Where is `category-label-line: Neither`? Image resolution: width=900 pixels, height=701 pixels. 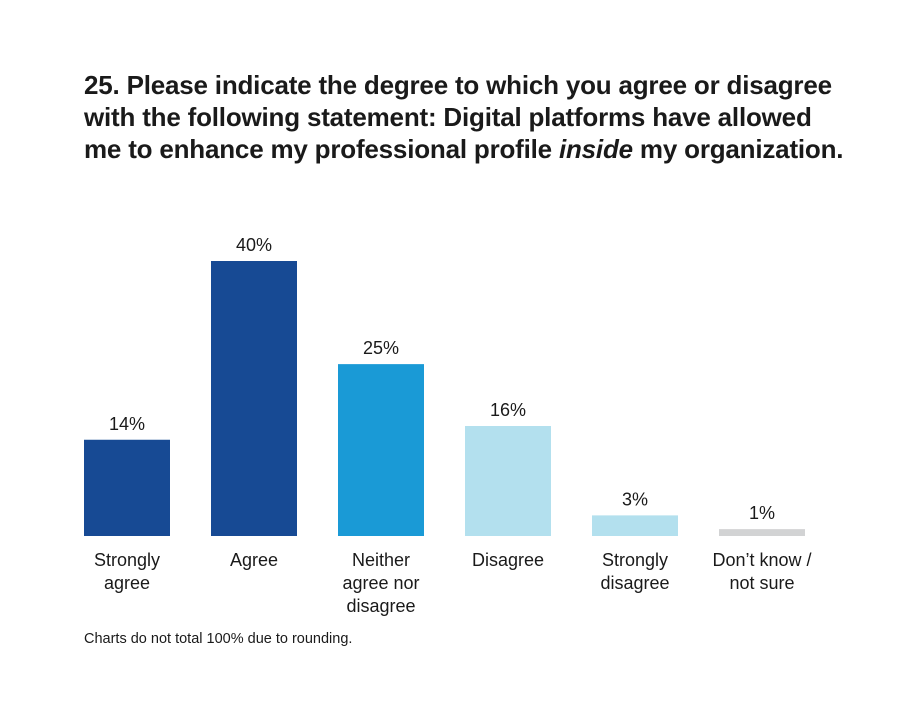 category-label-line: Neither is located at coordinates (381, 560).